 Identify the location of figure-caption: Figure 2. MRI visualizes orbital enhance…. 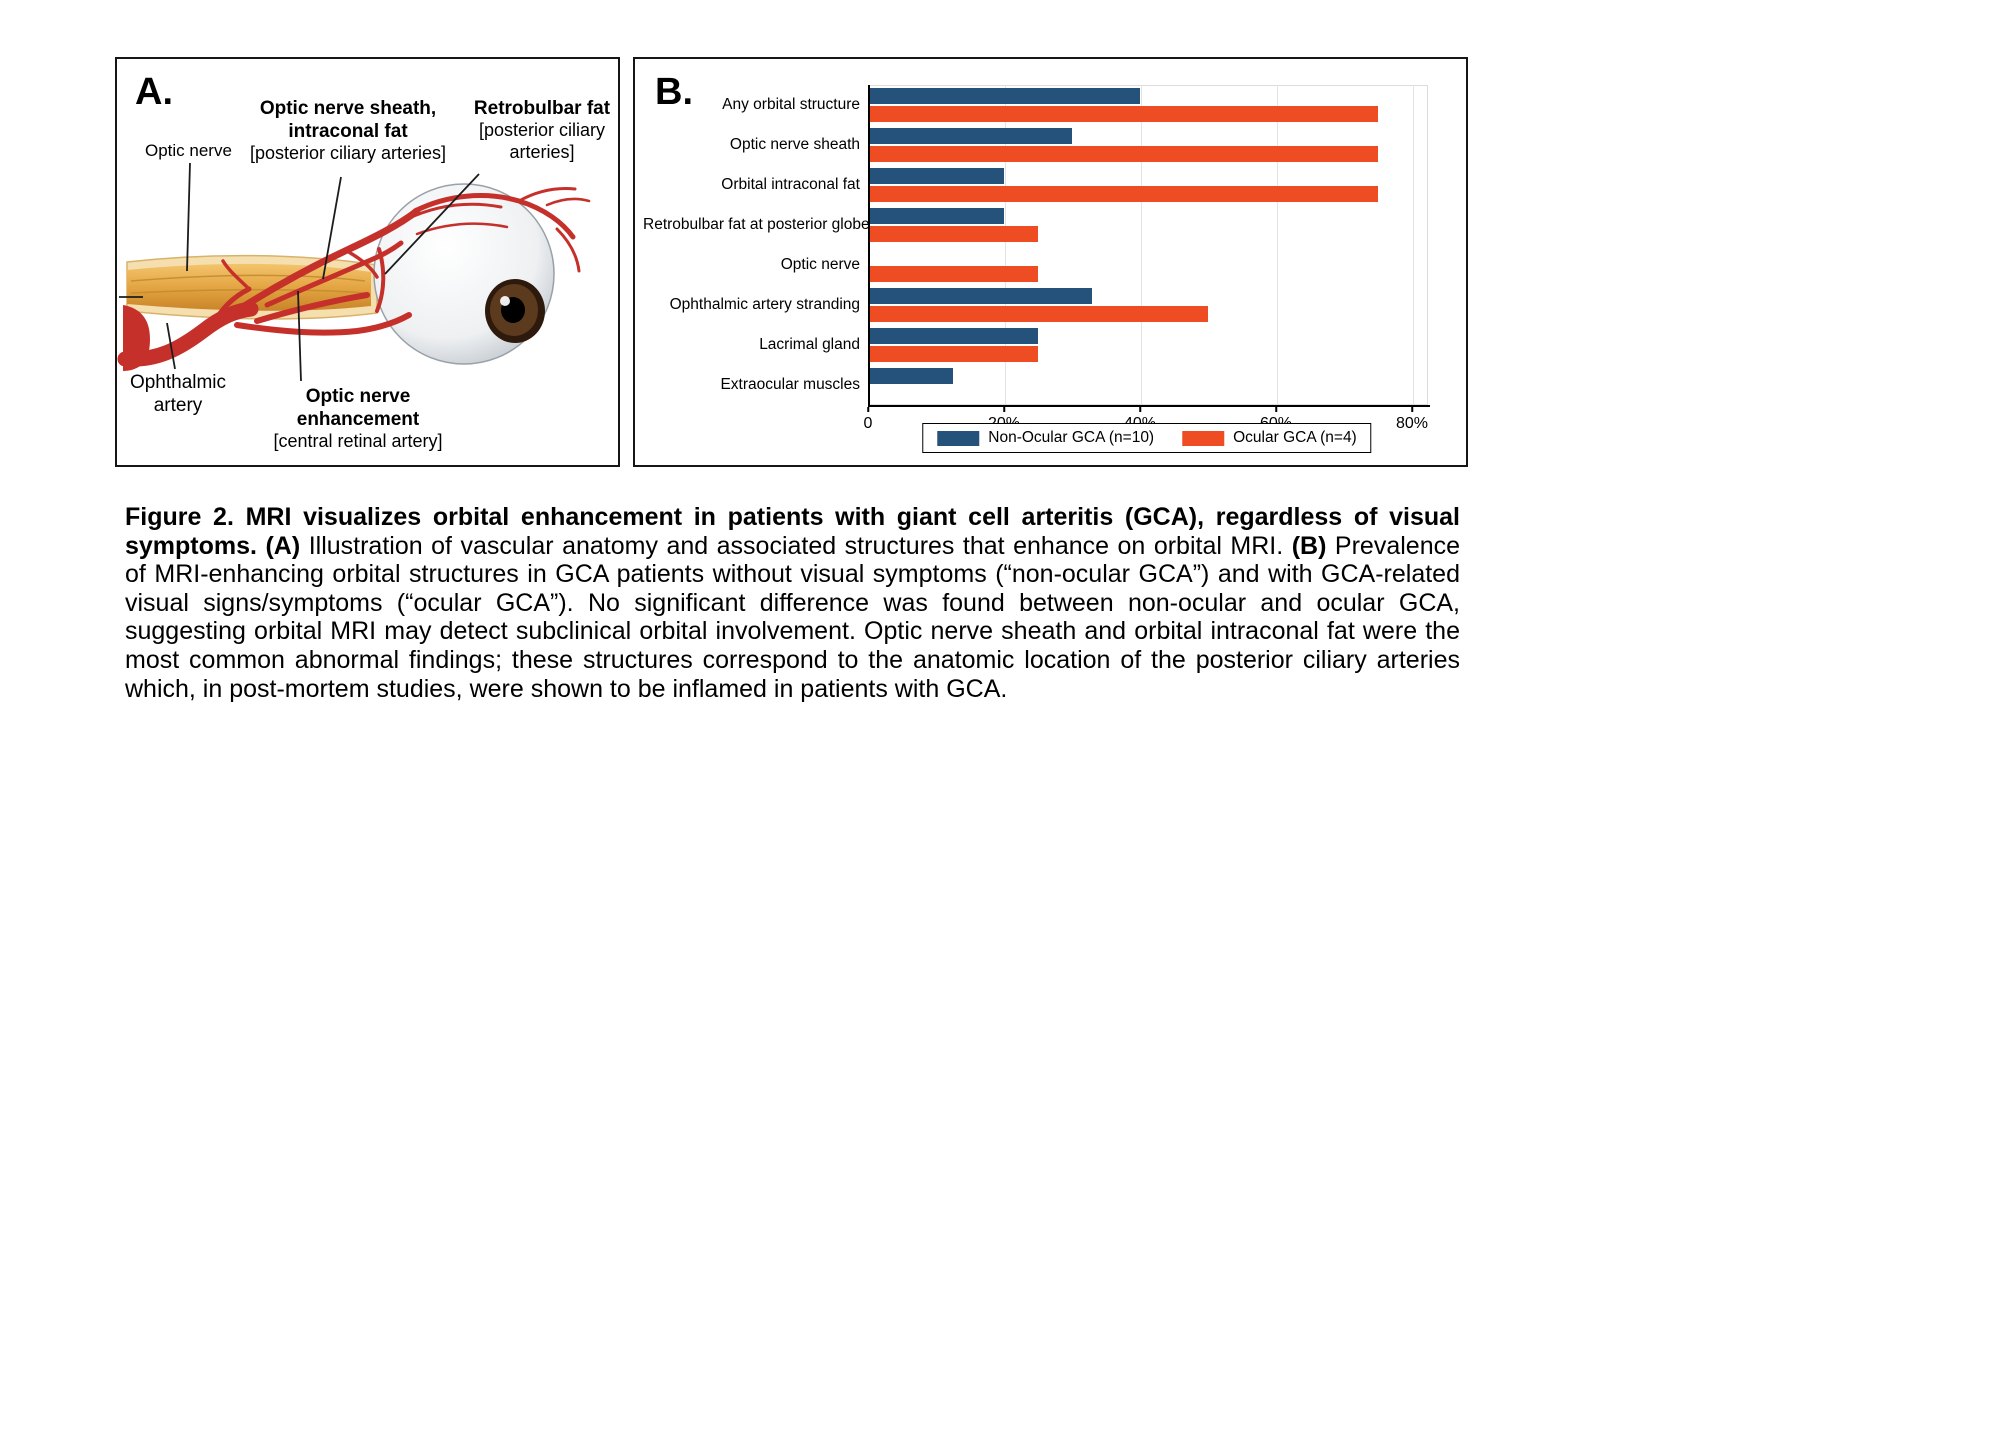
(792, 603).